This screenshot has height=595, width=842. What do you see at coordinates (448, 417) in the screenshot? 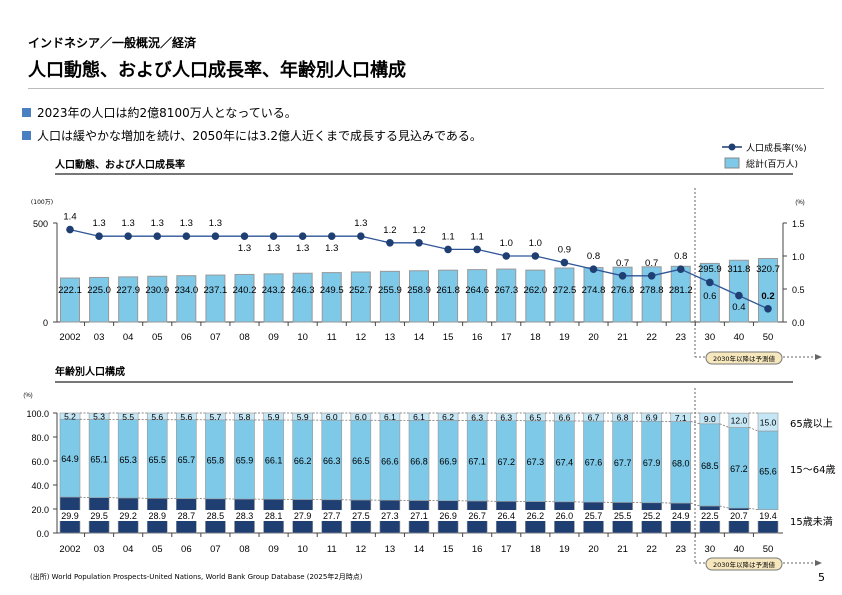
I see `over65-value-label: 6.2` at bounding box center [448, 417].